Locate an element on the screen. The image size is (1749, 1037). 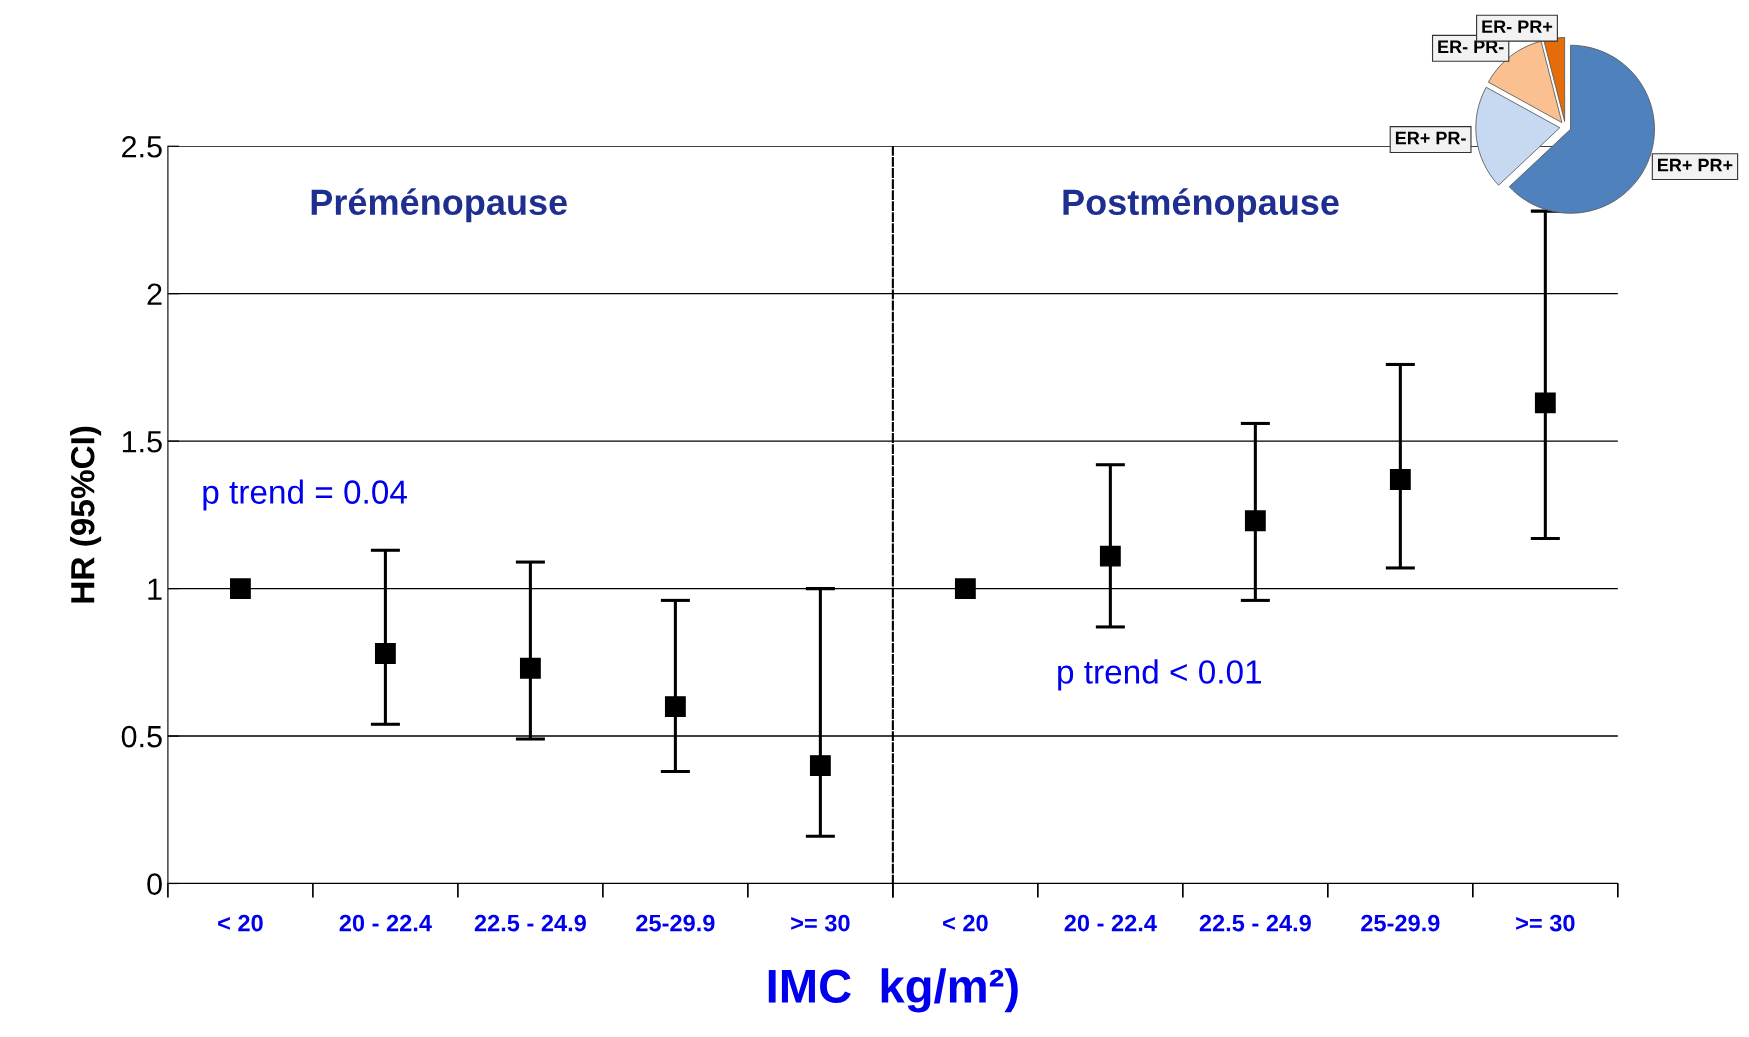
y-axis-title: HR (95%CI) is located at coordinates (86, 514).